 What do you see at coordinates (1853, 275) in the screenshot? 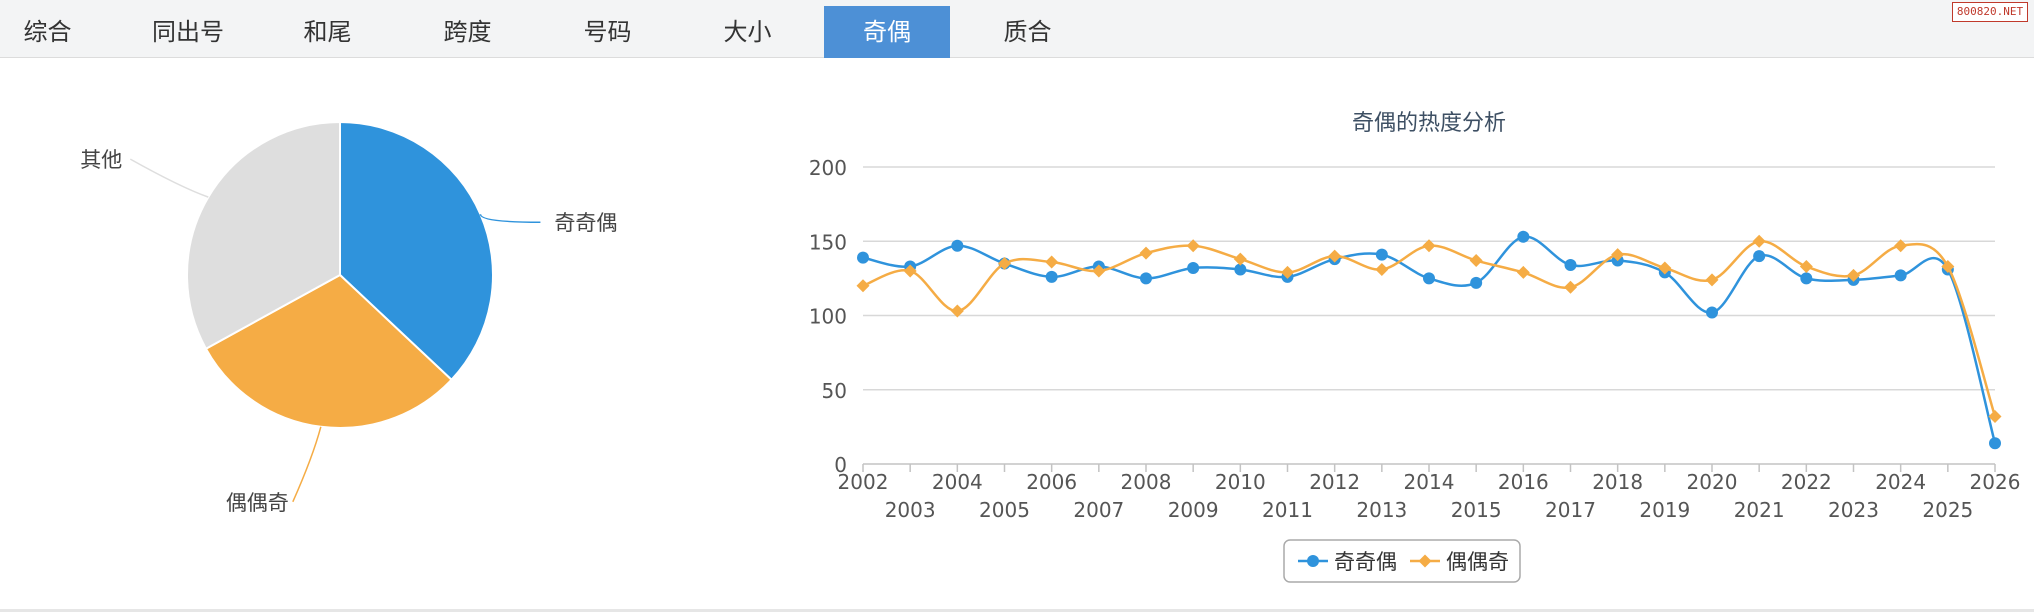
I see `point-s2-2023` at bounding box center [1853, 275].